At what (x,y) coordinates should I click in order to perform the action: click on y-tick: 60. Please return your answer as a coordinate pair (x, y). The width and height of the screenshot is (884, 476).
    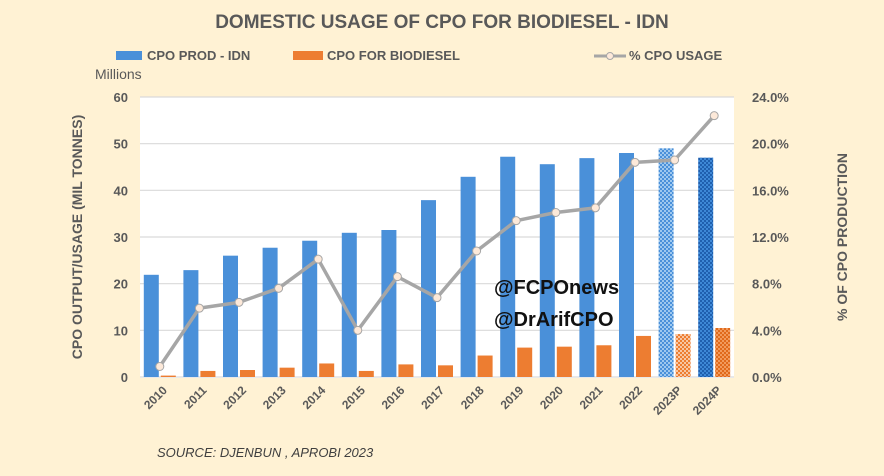
    Looking at the image, I should click on (121, 97).